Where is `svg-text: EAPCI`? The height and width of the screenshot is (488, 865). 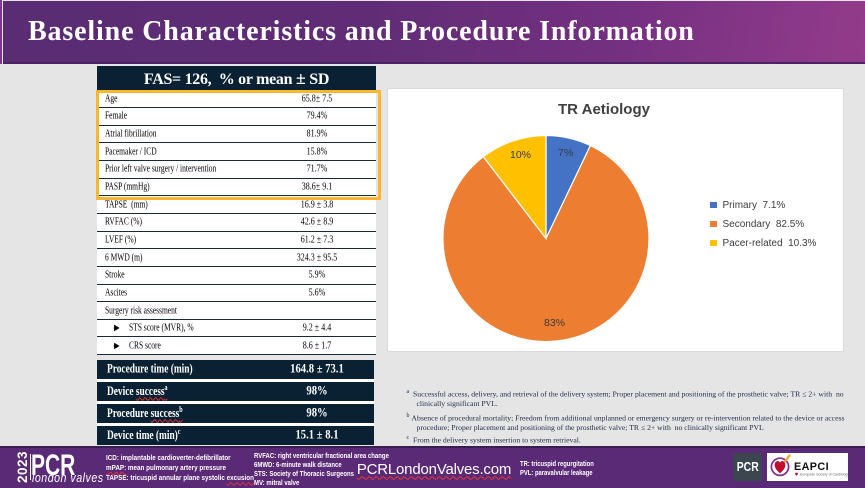 svg-text: EAPCI is located at coordinates (811, 467).